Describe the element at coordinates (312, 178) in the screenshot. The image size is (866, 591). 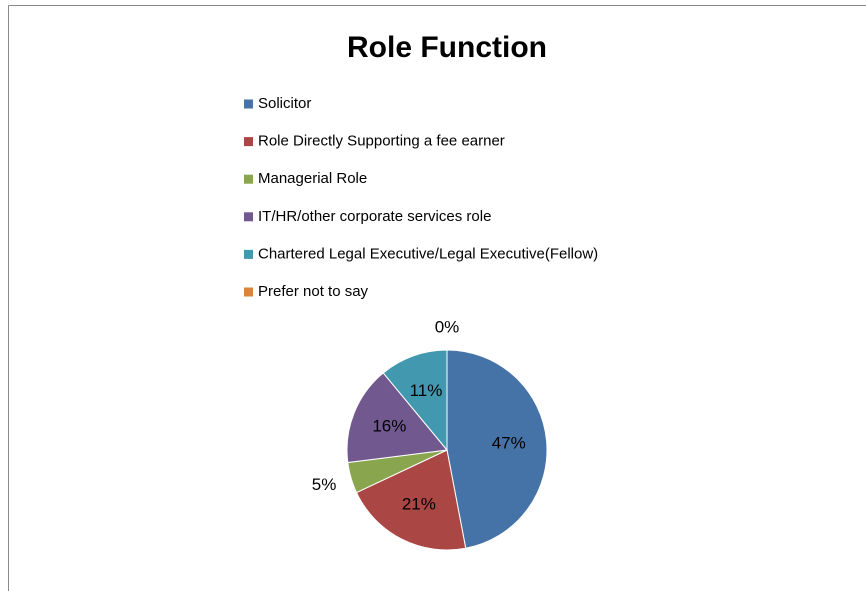
I see `legend-text: Managerial Role` at that location.